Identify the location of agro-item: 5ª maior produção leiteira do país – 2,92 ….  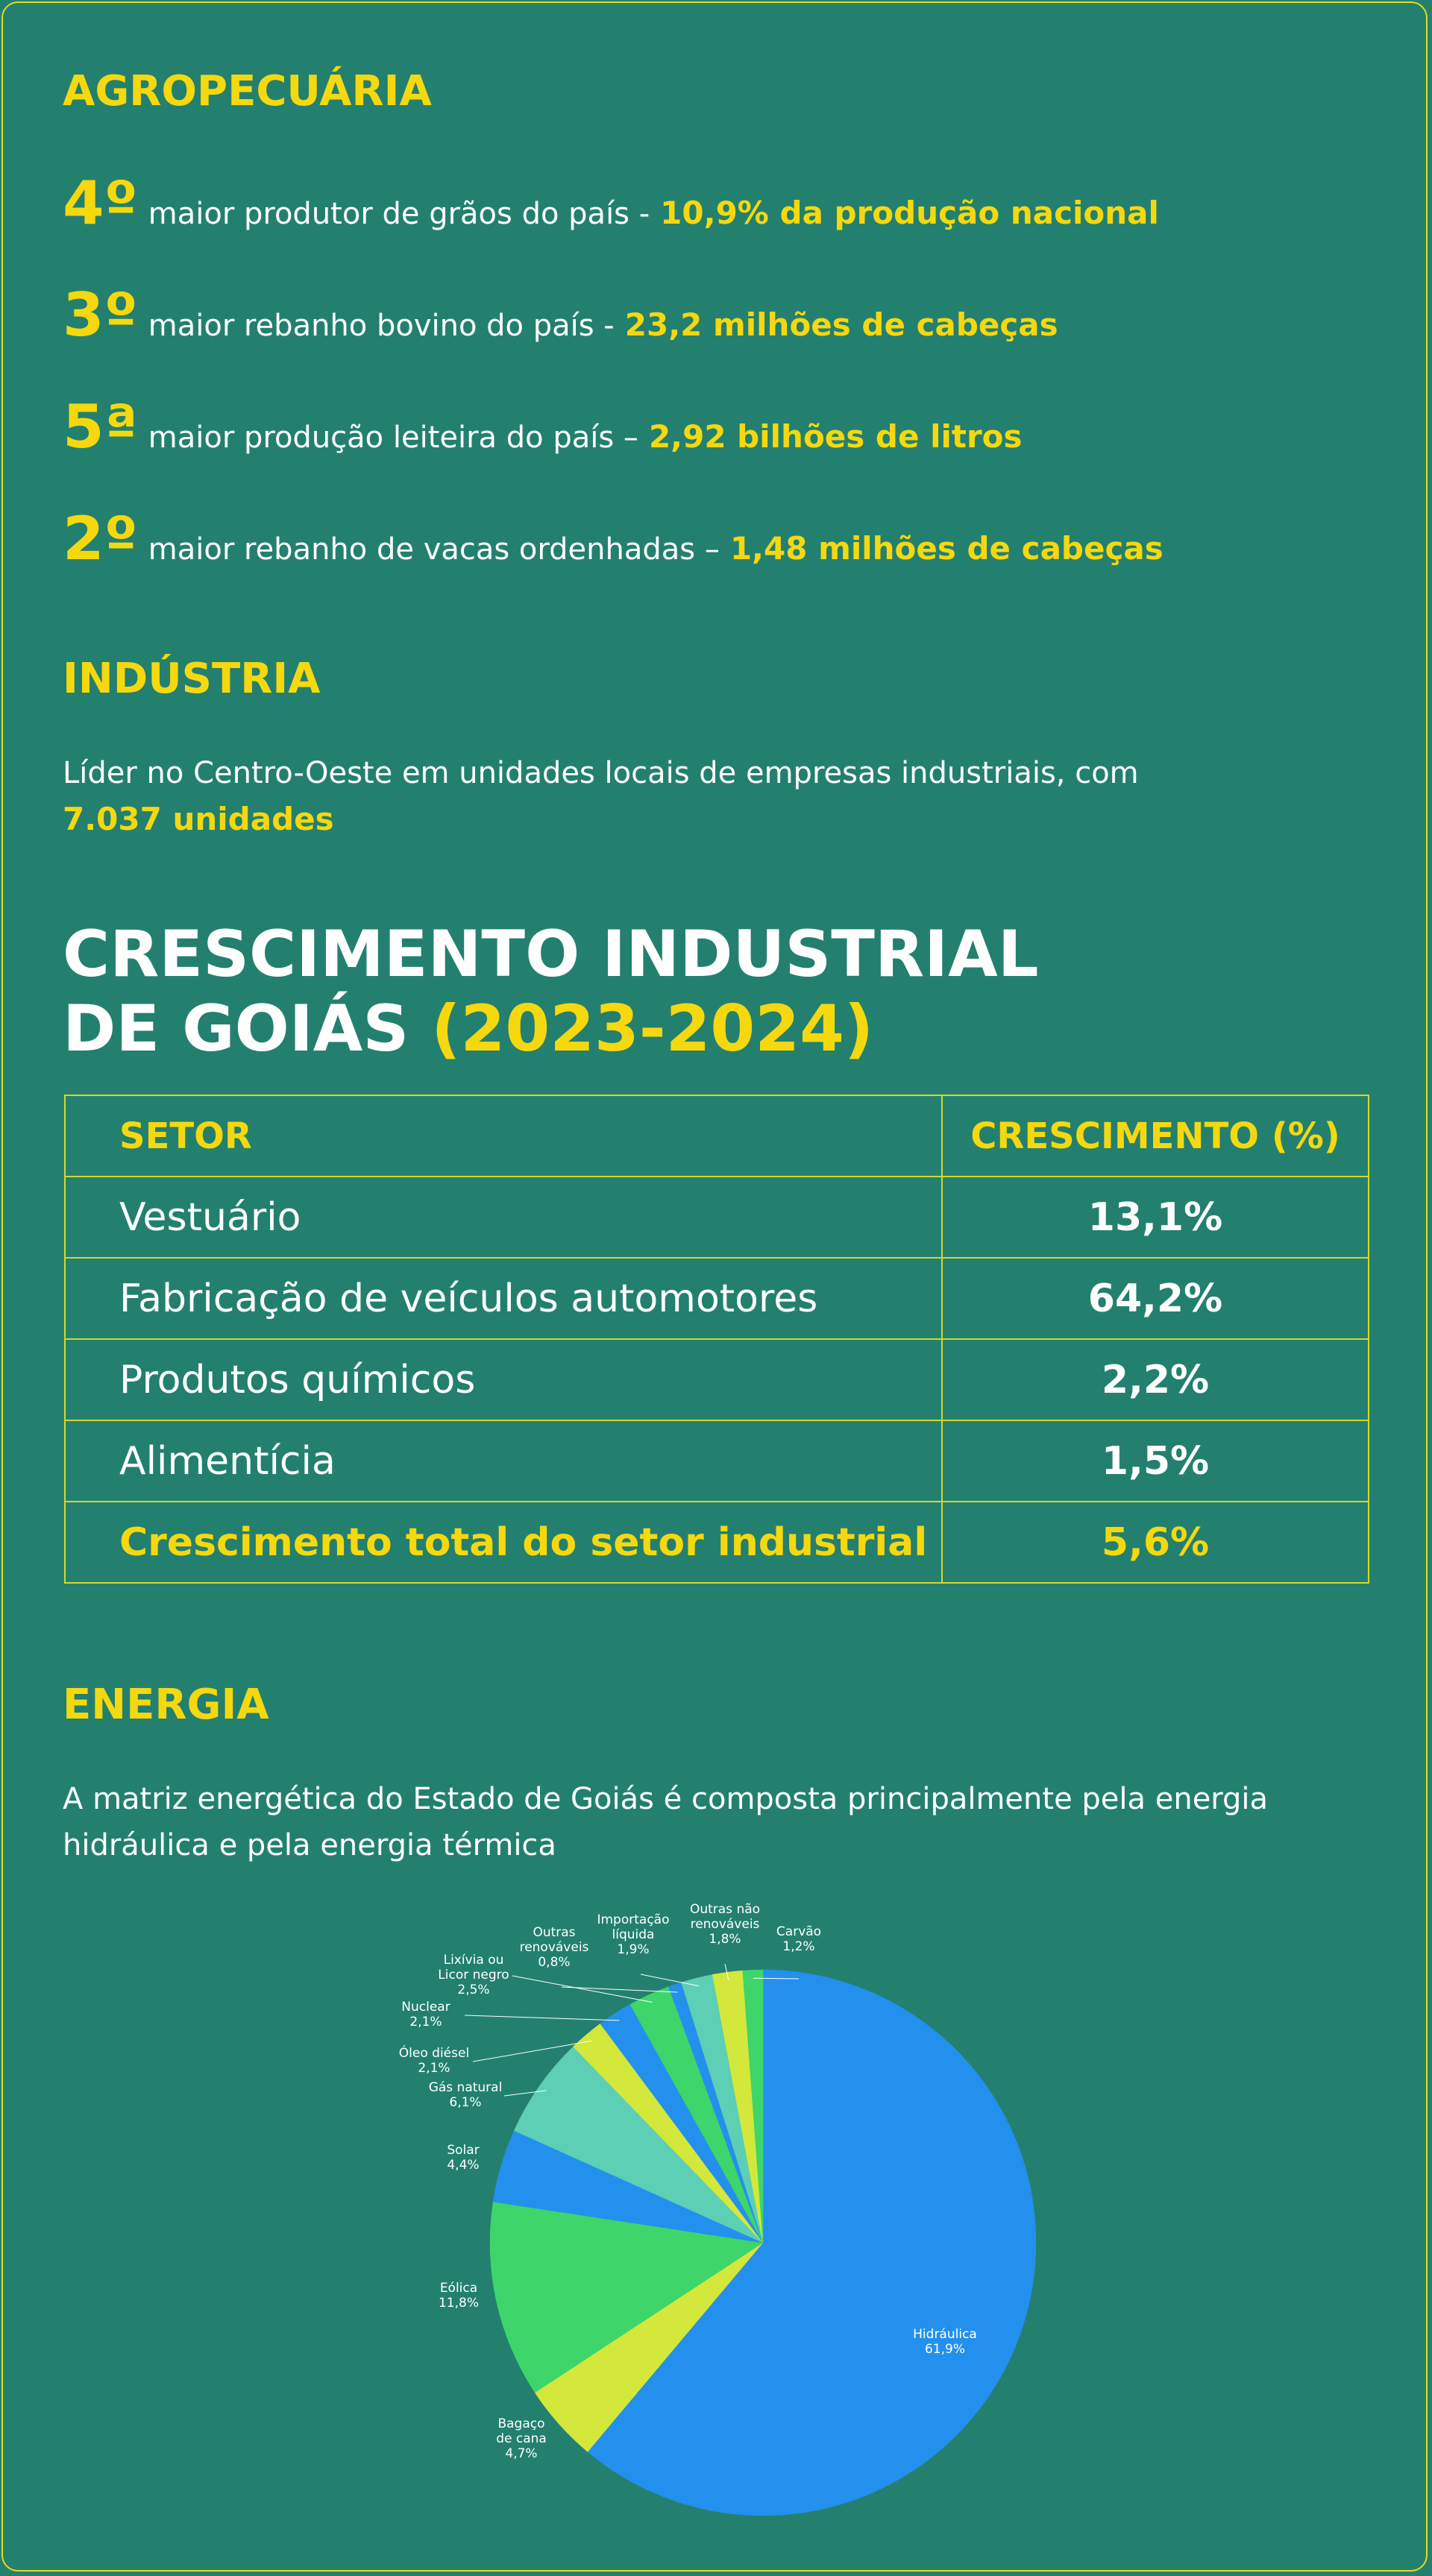
(543, 427).